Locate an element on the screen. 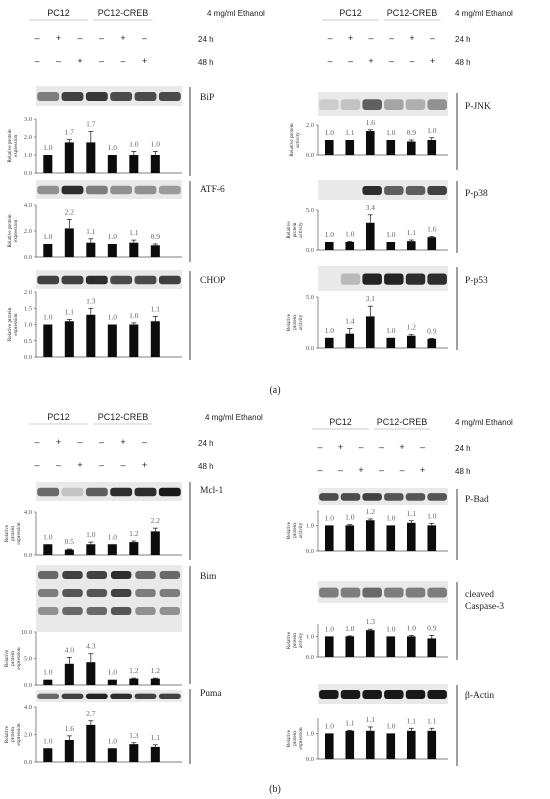 This screenshot has width=550, height=799. protein-label-line: Bim is located at coordinates (208, 577).